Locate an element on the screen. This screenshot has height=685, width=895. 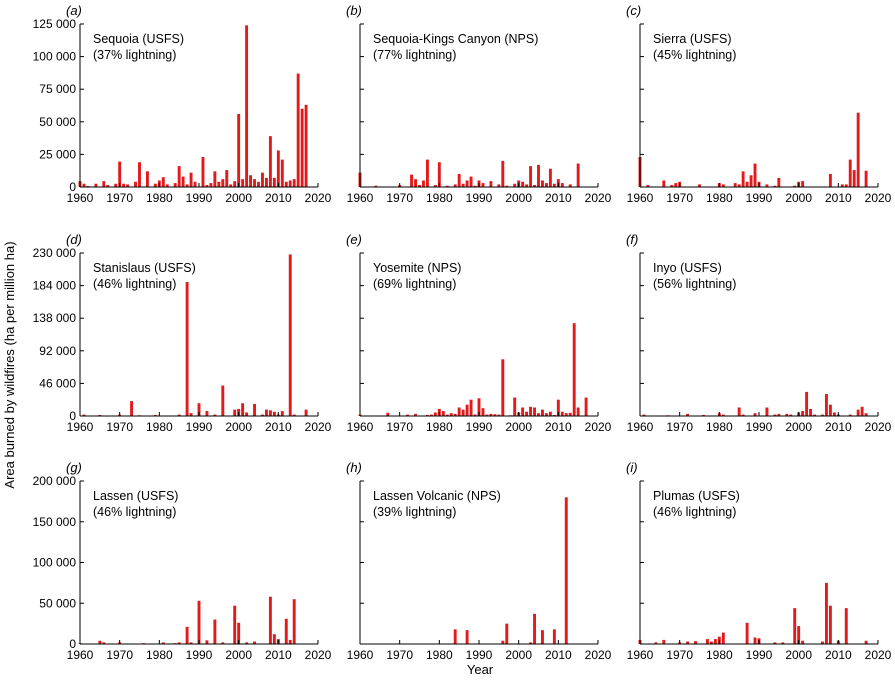
y-tick-label: 200 000 is located at coordinates (55, 481).